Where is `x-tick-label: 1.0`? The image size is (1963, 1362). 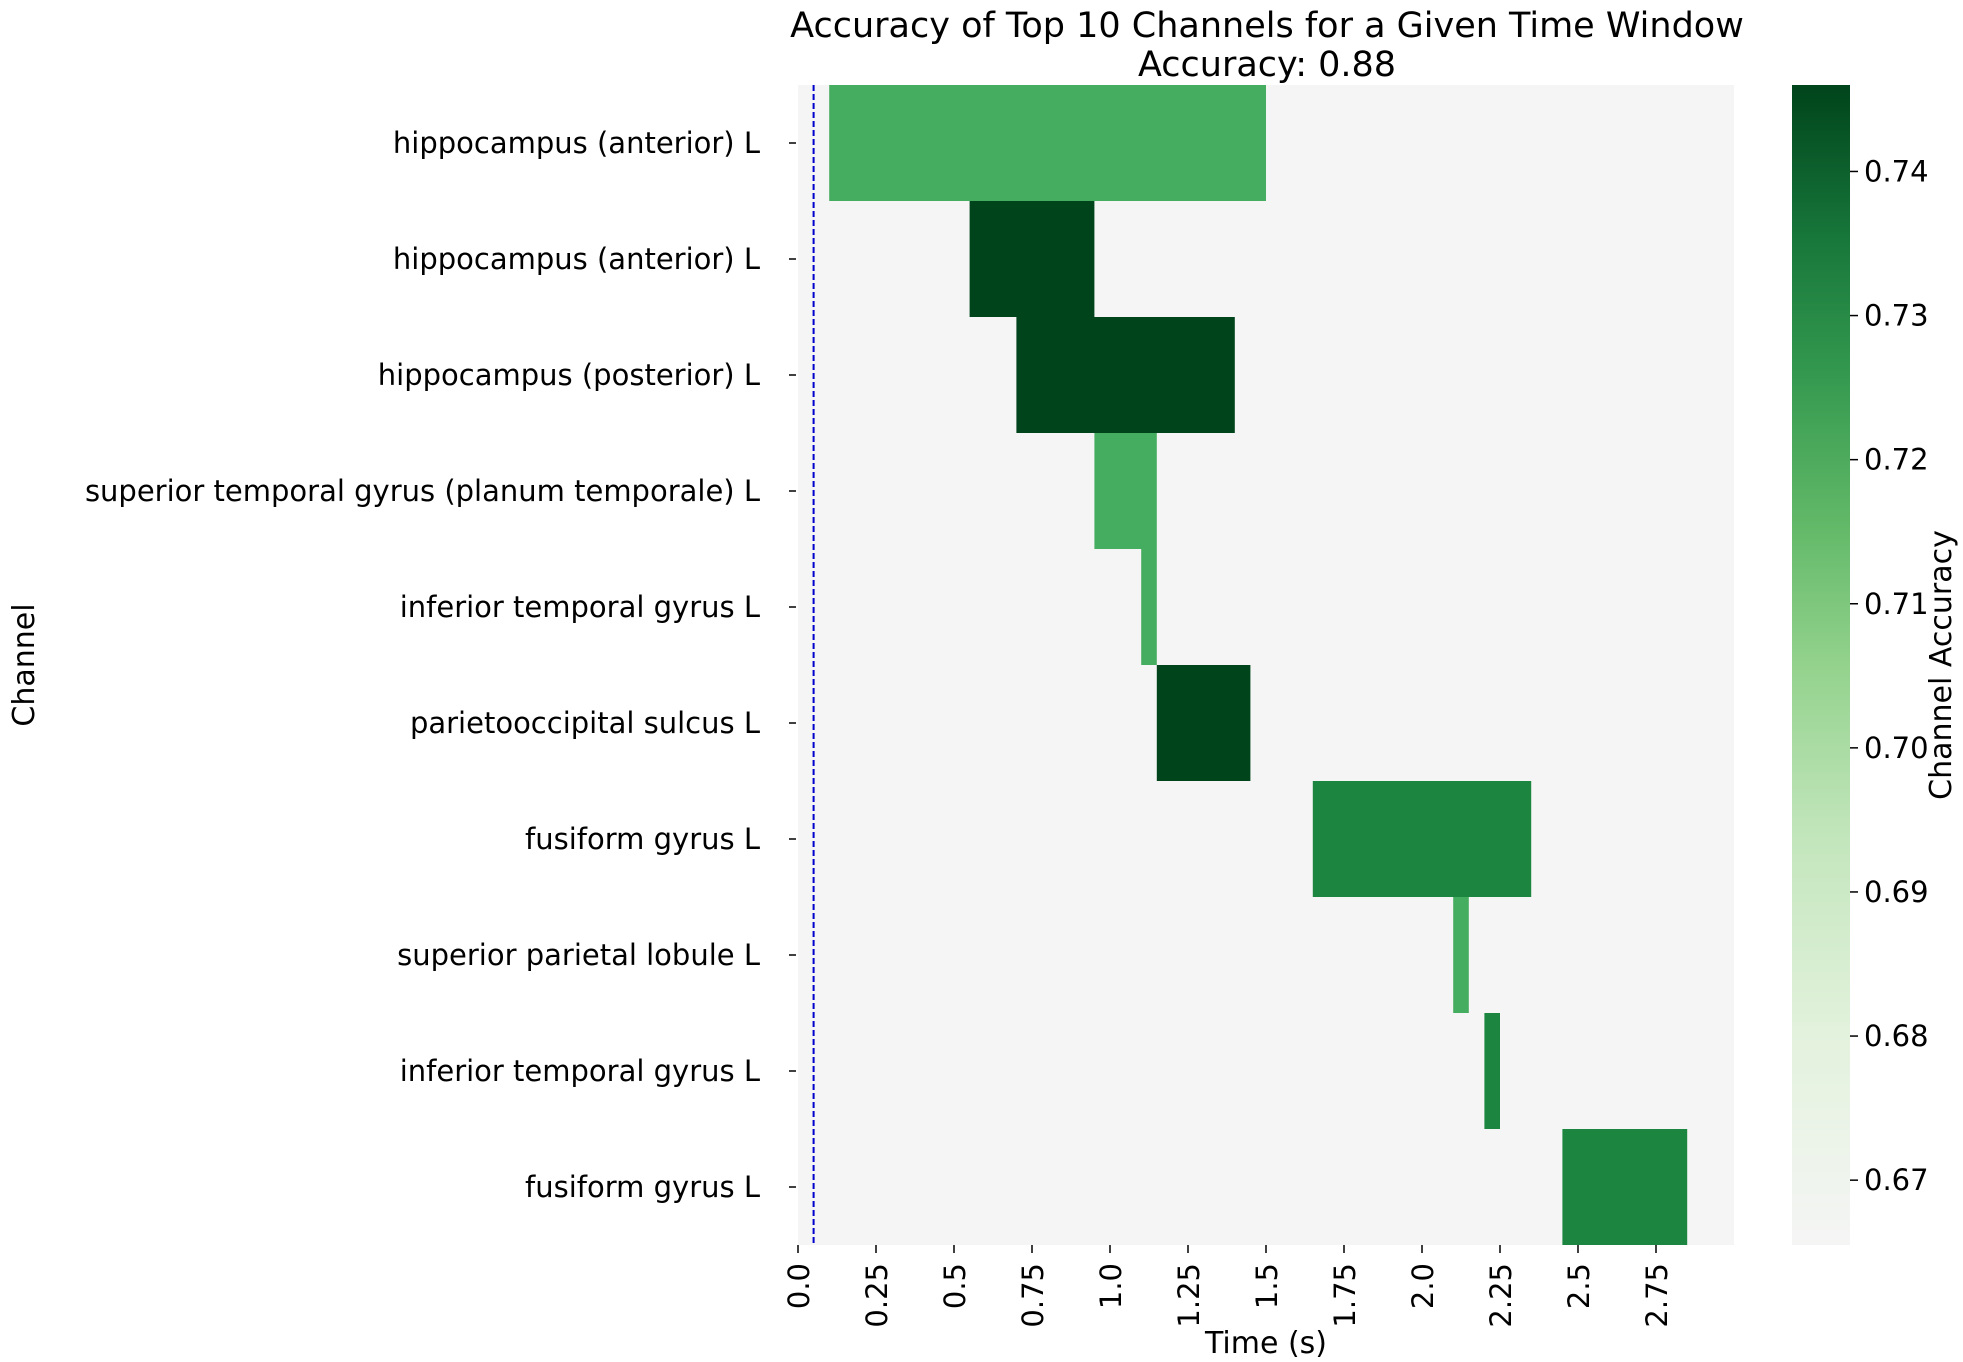
x-tick-label: 1.0 is located at coordinates (1111, 1286).